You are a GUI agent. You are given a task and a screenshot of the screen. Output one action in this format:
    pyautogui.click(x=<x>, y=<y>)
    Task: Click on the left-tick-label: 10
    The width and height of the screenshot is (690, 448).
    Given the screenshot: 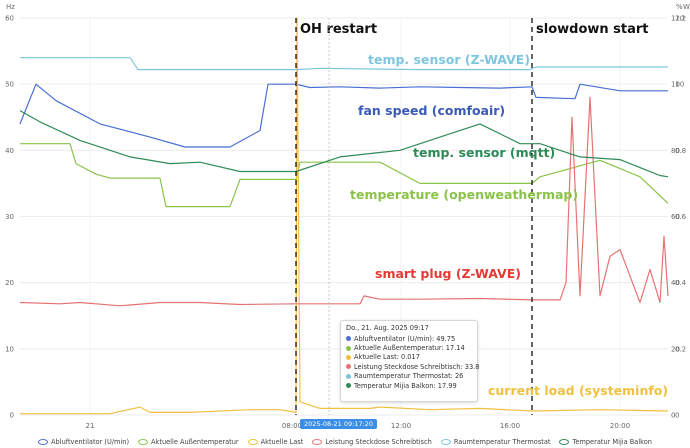 What is the action you would take?
    pyautogui.click(x=9, y=349)
    